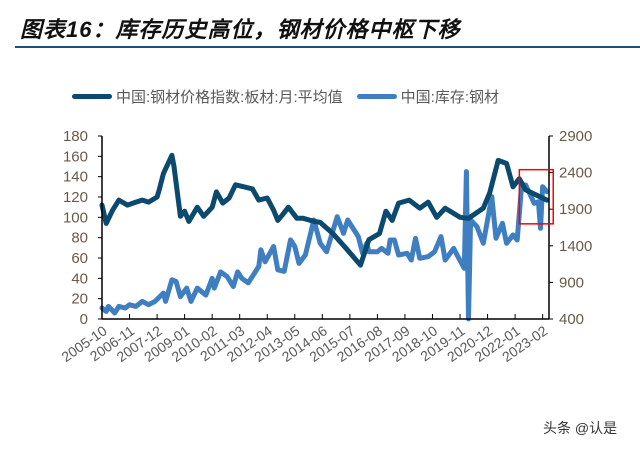  What do you see at coordinates (376, 96) in the screenshot?
I see `legend-swatch-inventory` at bounding box center [376, 96].